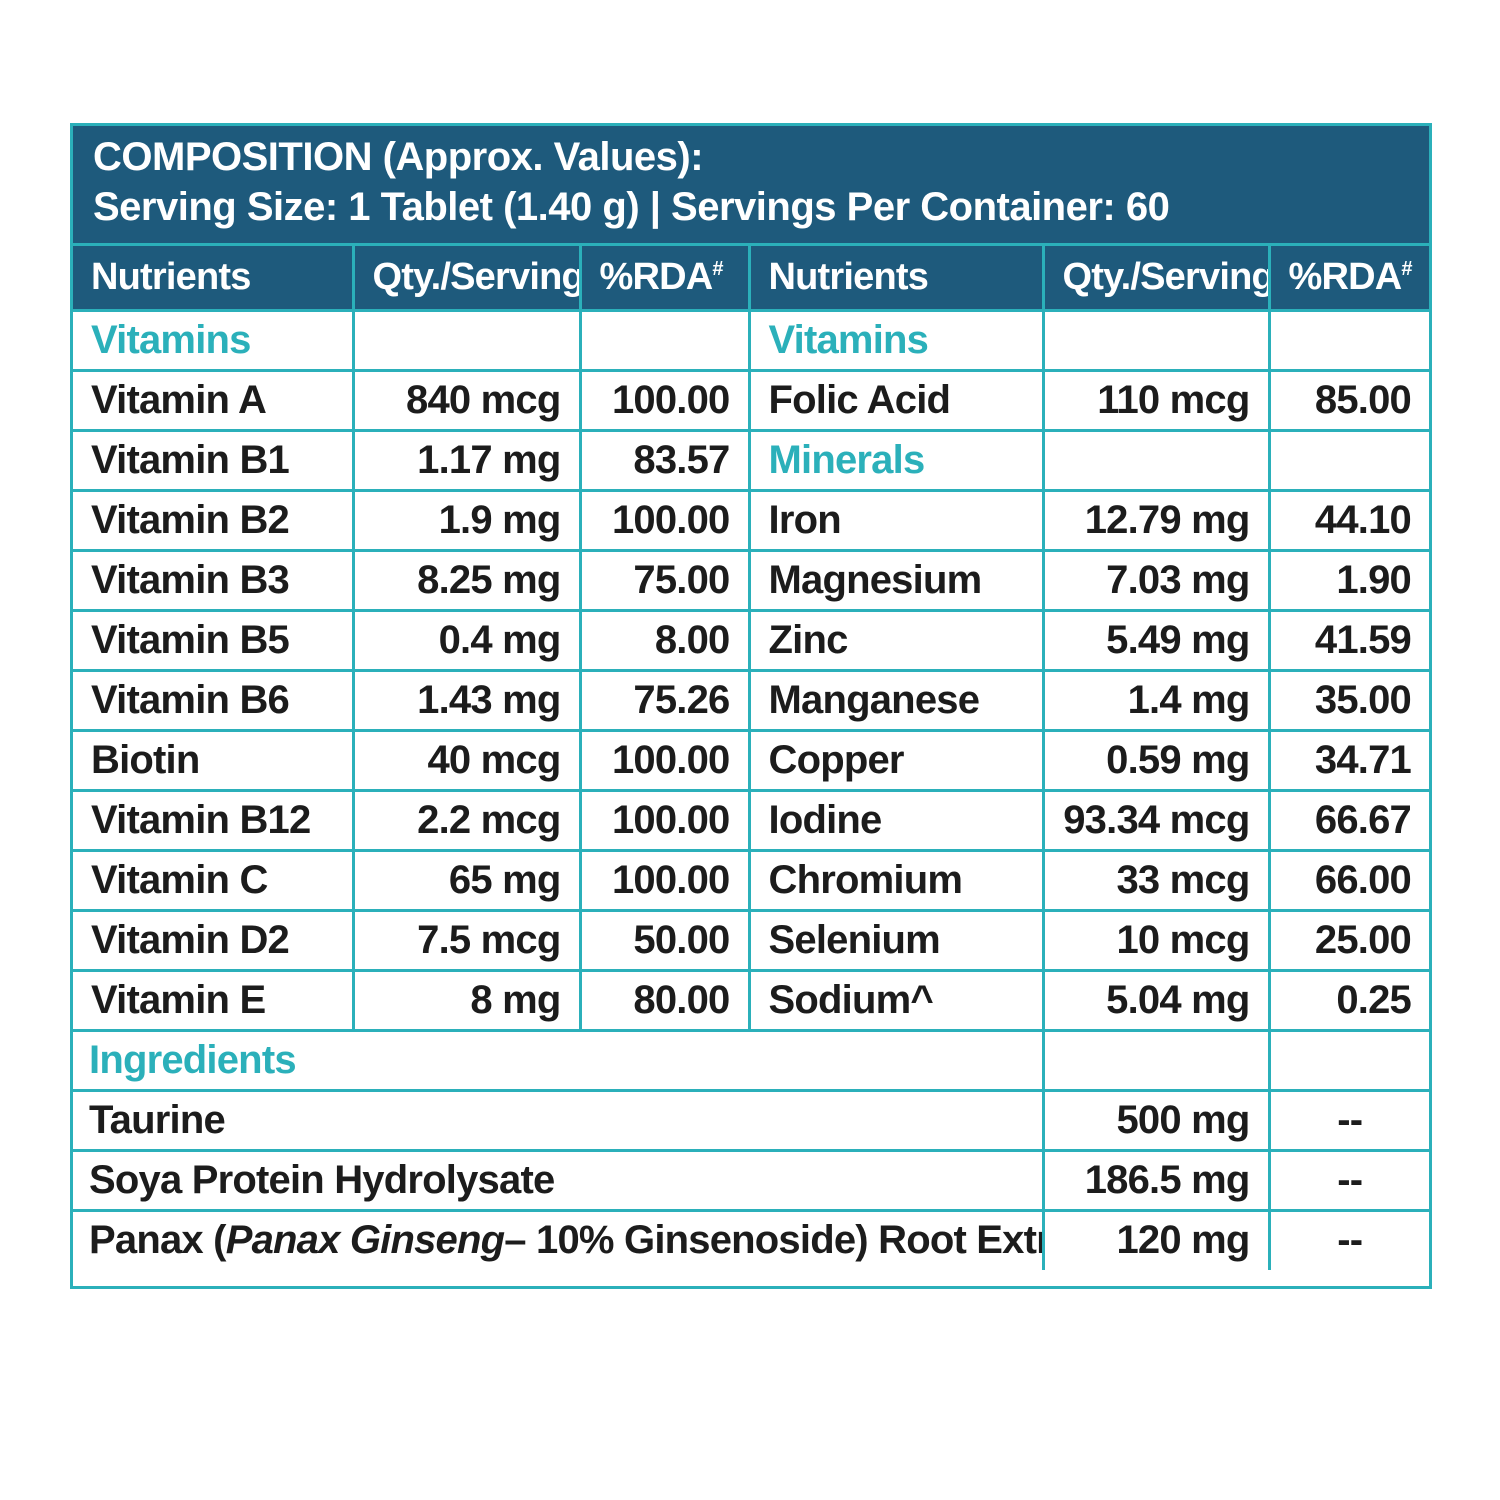  What do you see at coordinates (466, 1000) in the screenshot?
I see `nutrient-qty: 8 mg` at bounding box center [466, 1000].